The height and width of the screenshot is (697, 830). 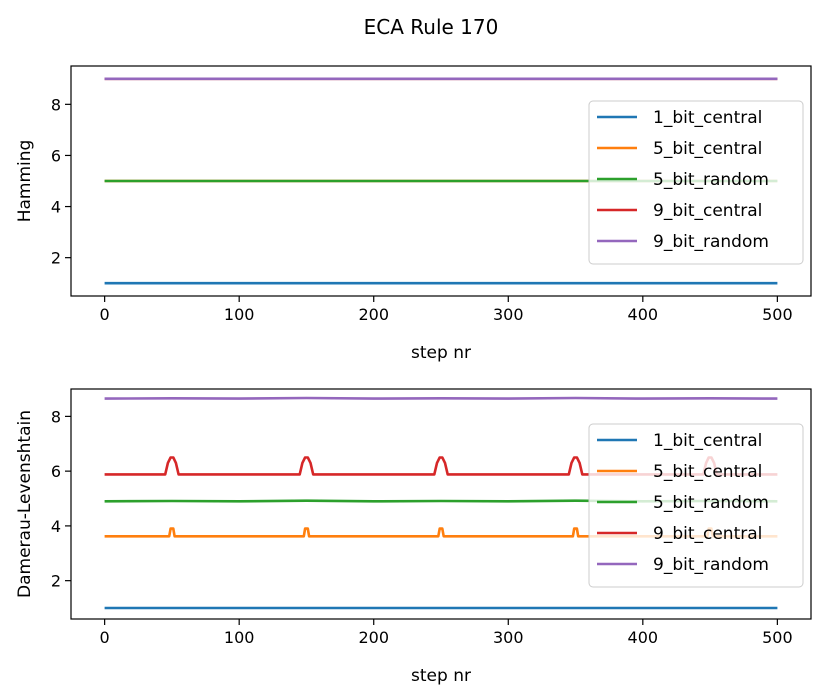 I want to click on y-axis-label: Hamming, so click(x=25, y=181).